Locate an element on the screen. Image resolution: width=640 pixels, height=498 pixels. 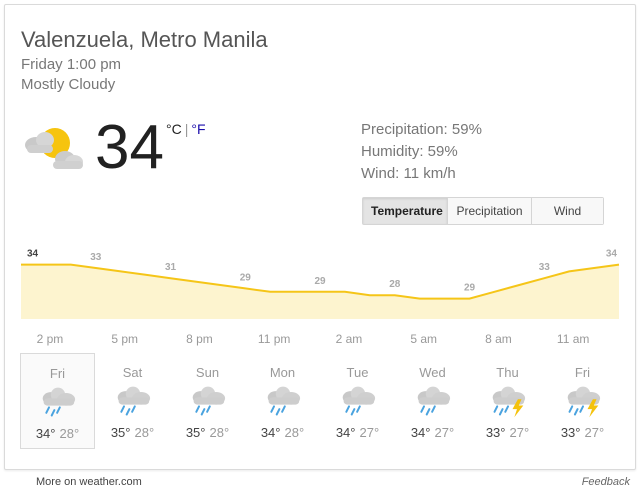
forecast-day-name: Sat is located at coordinates (132, 372).